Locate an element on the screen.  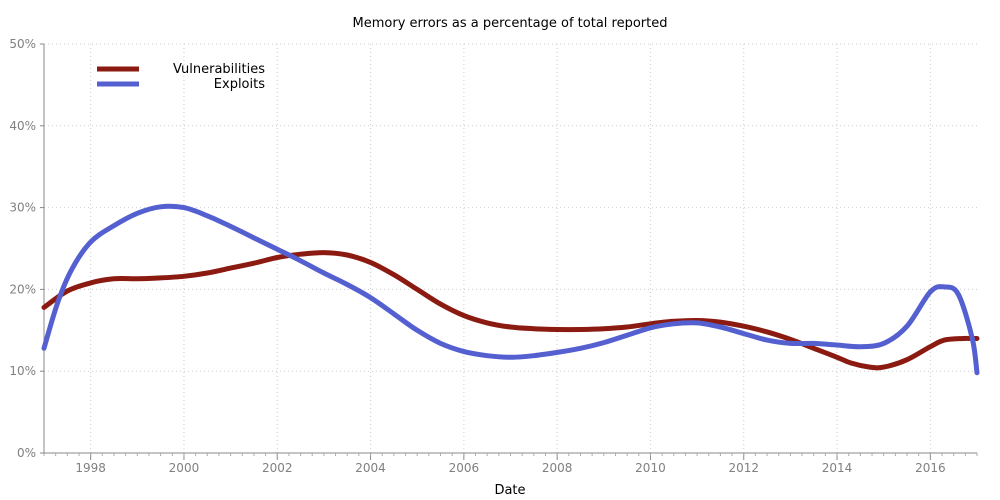
x-tick-label: 2004 is located at coordinates (370, 468).